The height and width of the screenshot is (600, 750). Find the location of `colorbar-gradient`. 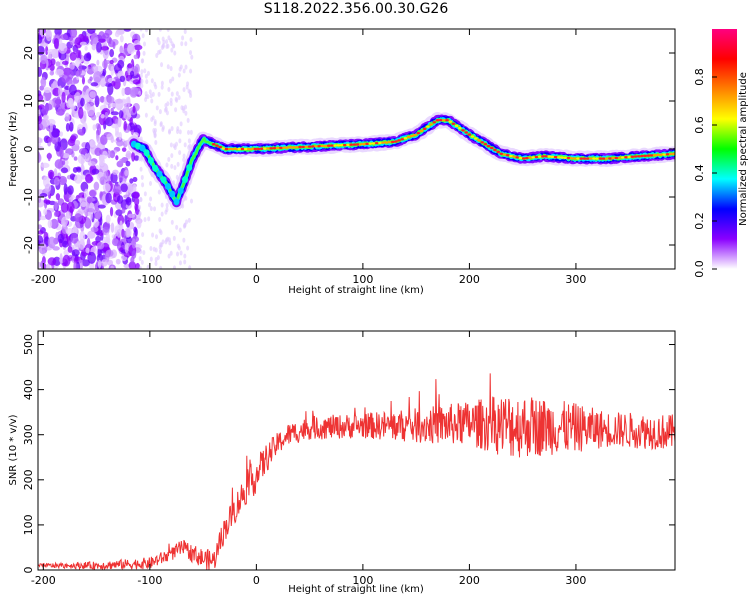

colorbar-gradient is located at coordinates (724, 149).